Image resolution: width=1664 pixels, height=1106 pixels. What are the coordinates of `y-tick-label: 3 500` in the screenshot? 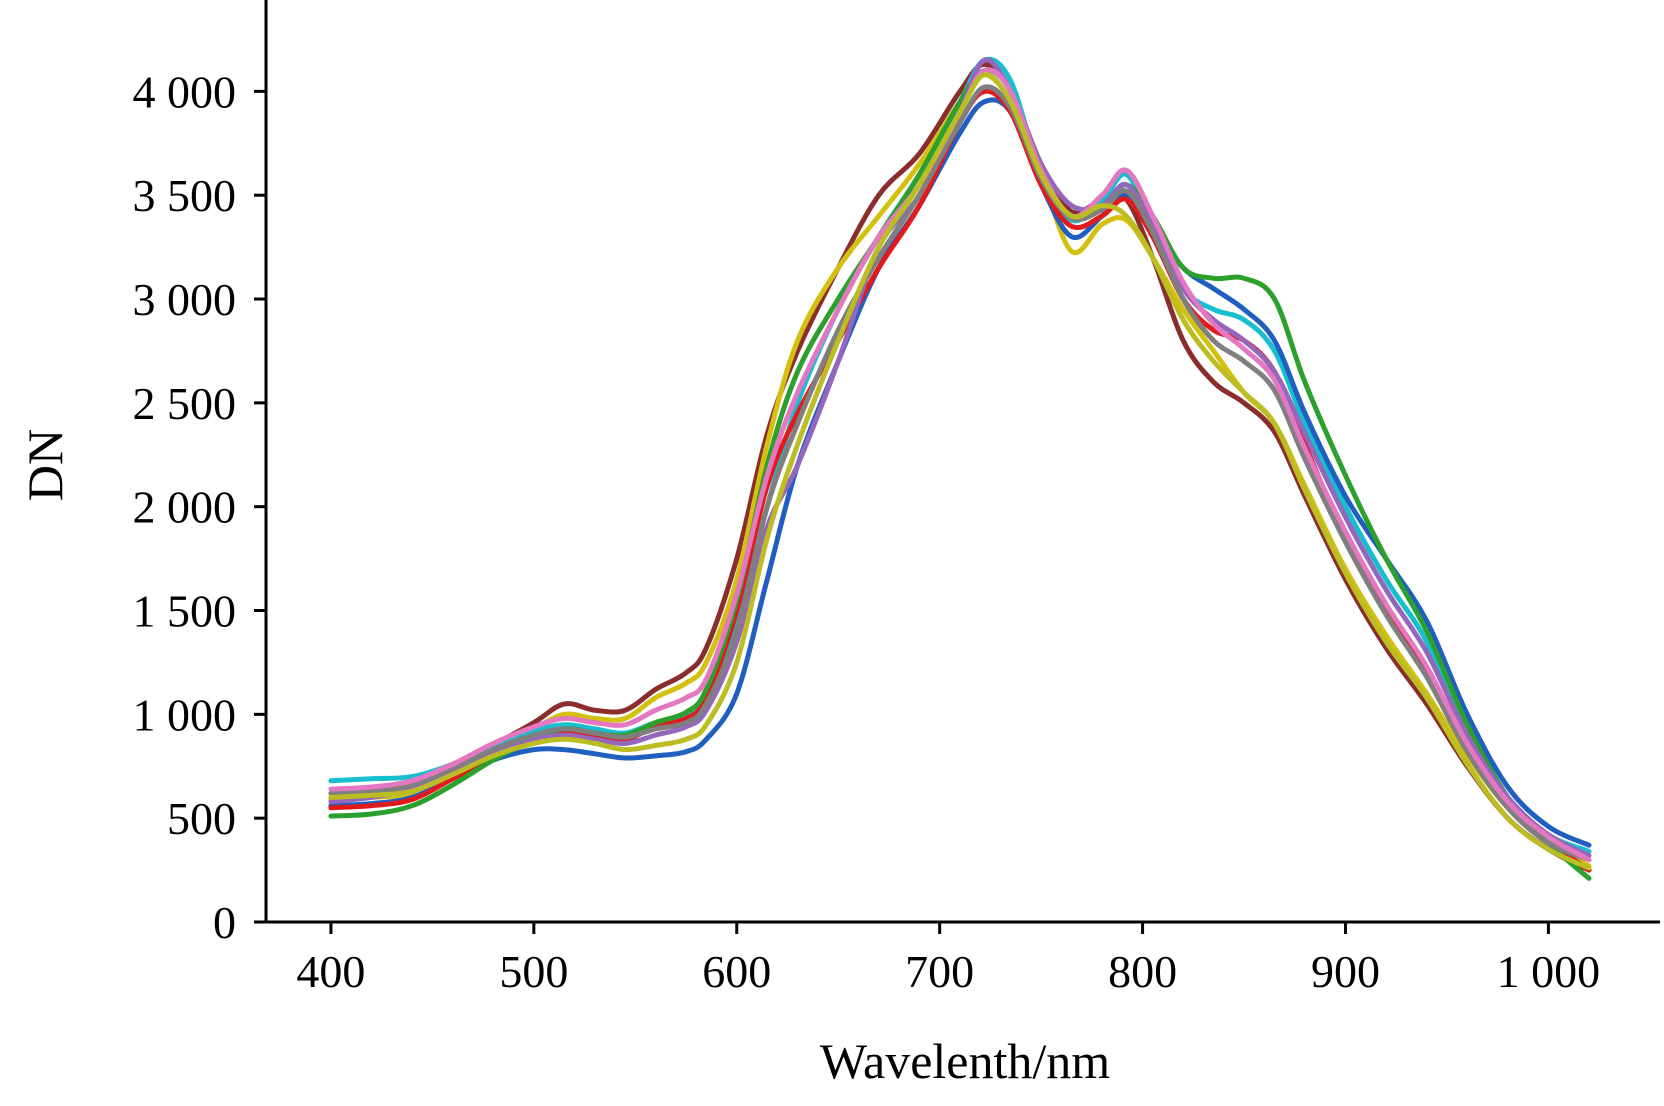 It's located at (185, 195).